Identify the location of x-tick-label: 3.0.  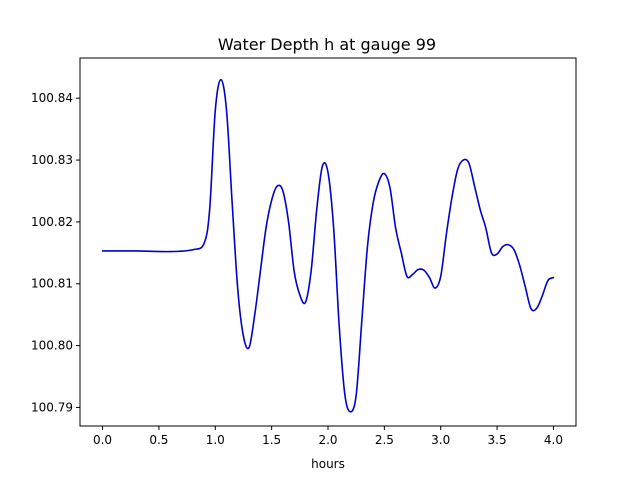
(440, 440).